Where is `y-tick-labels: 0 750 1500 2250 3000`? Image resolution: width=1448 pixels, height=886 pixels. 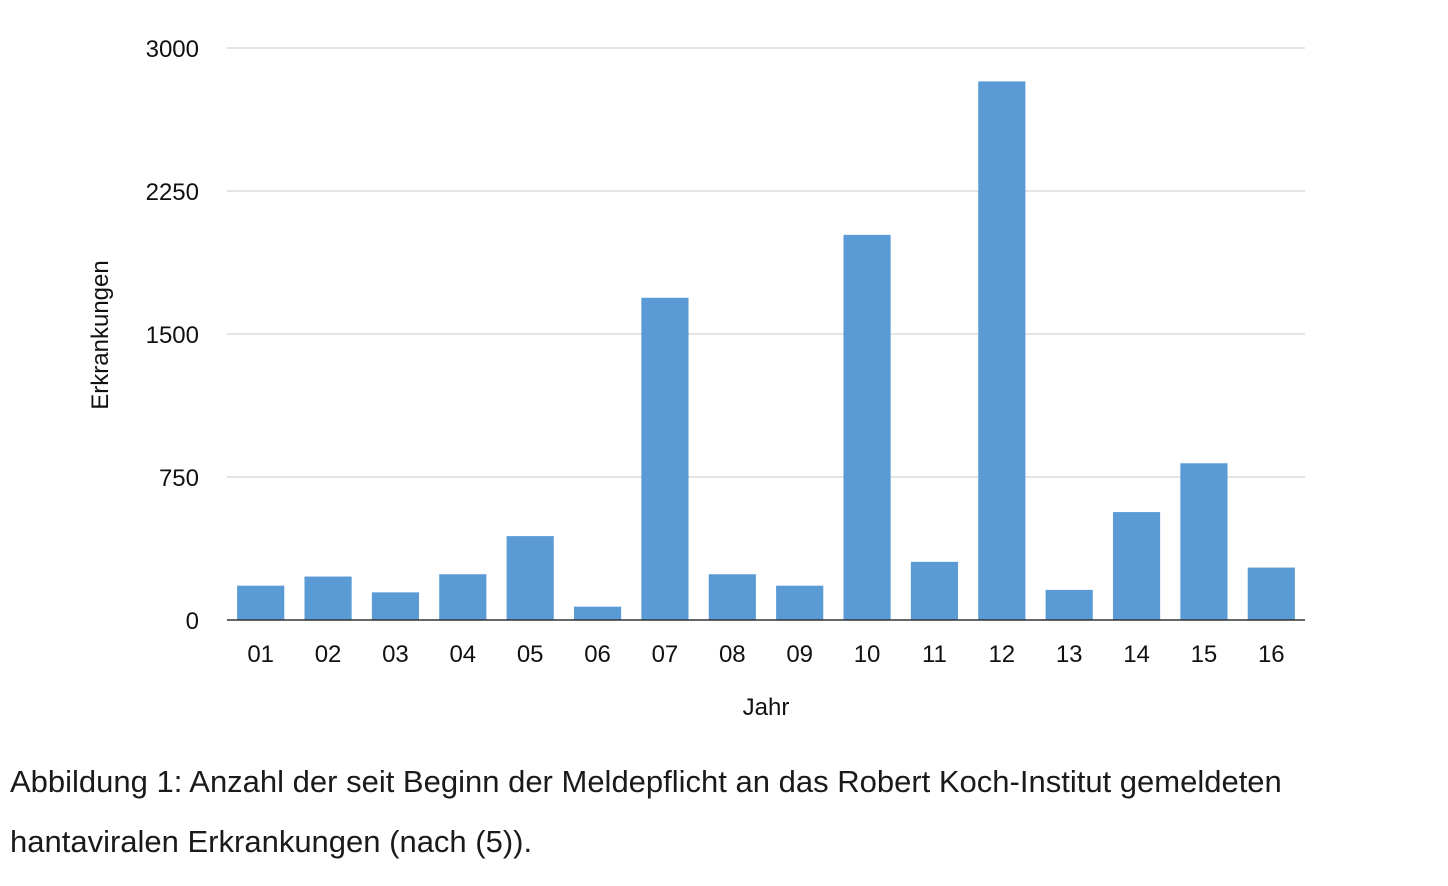 y-tick-labels: 0 750 1500 2250 3000 is located at coordinates (172, 335).